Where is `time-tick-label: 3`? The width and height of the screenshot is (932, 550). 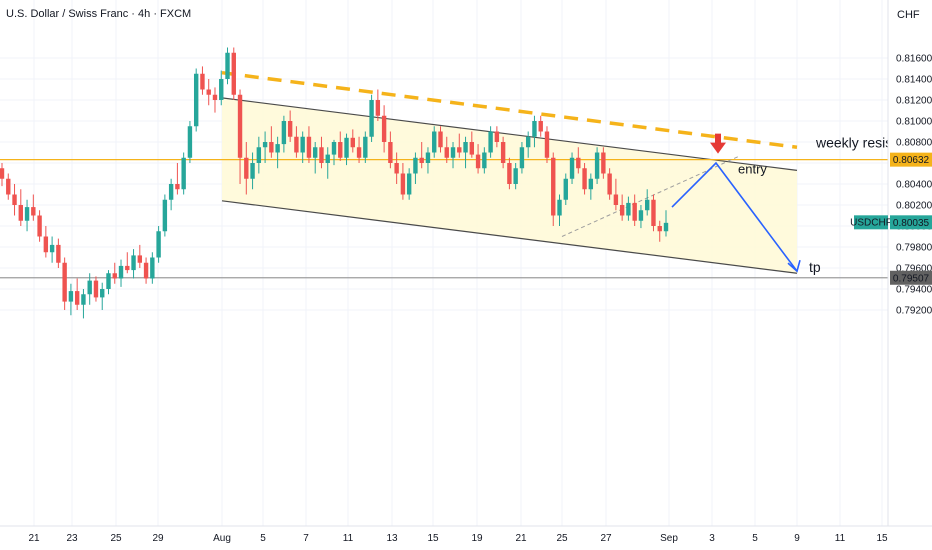
time-tick-label: 3 is located at coordinates (712, 538).